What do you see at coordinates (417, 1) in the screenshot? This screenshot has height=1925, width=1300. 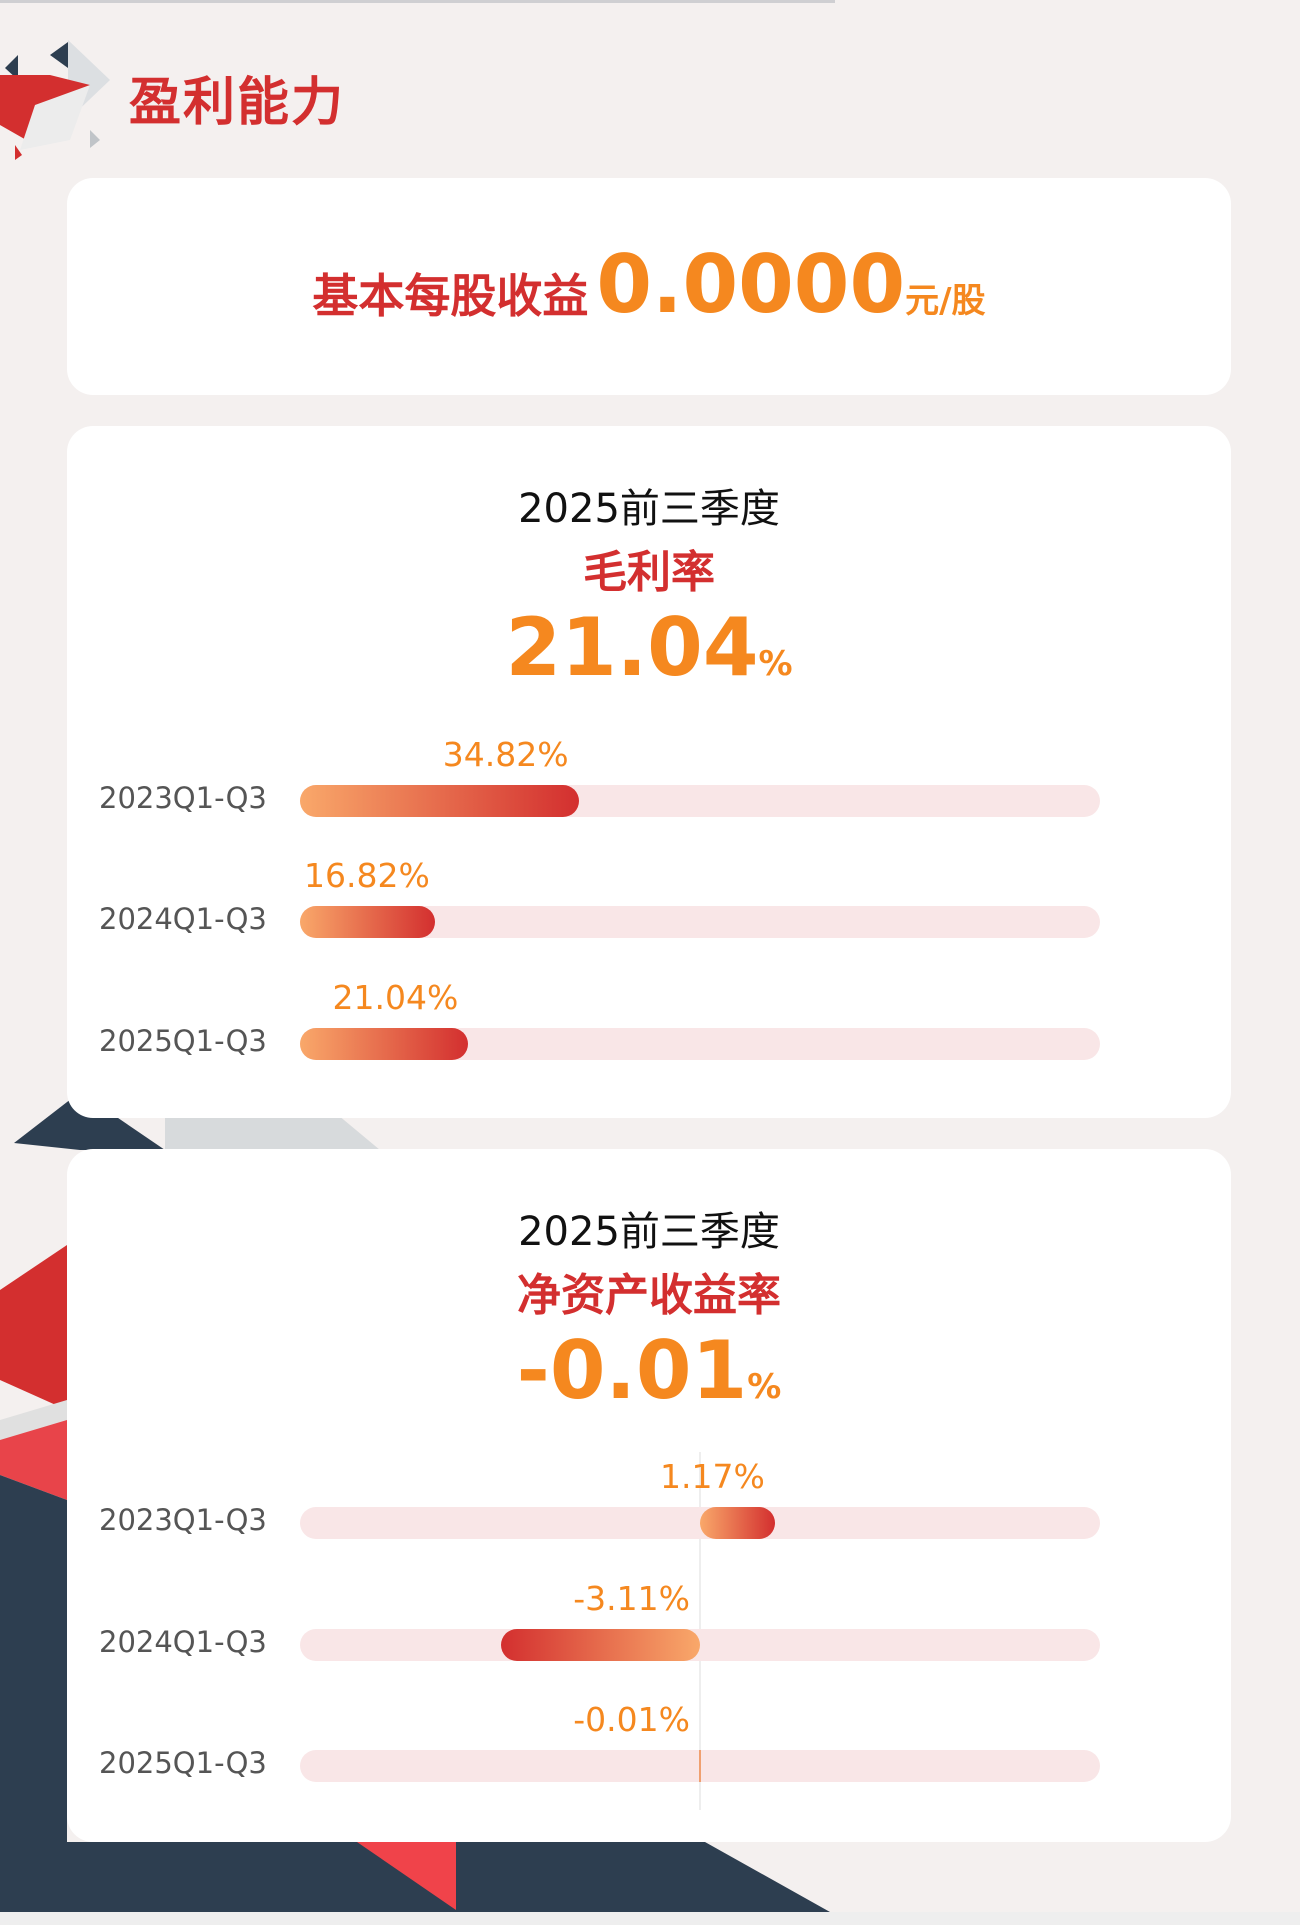 I see `top-divider` at bounding box center [417, 1].